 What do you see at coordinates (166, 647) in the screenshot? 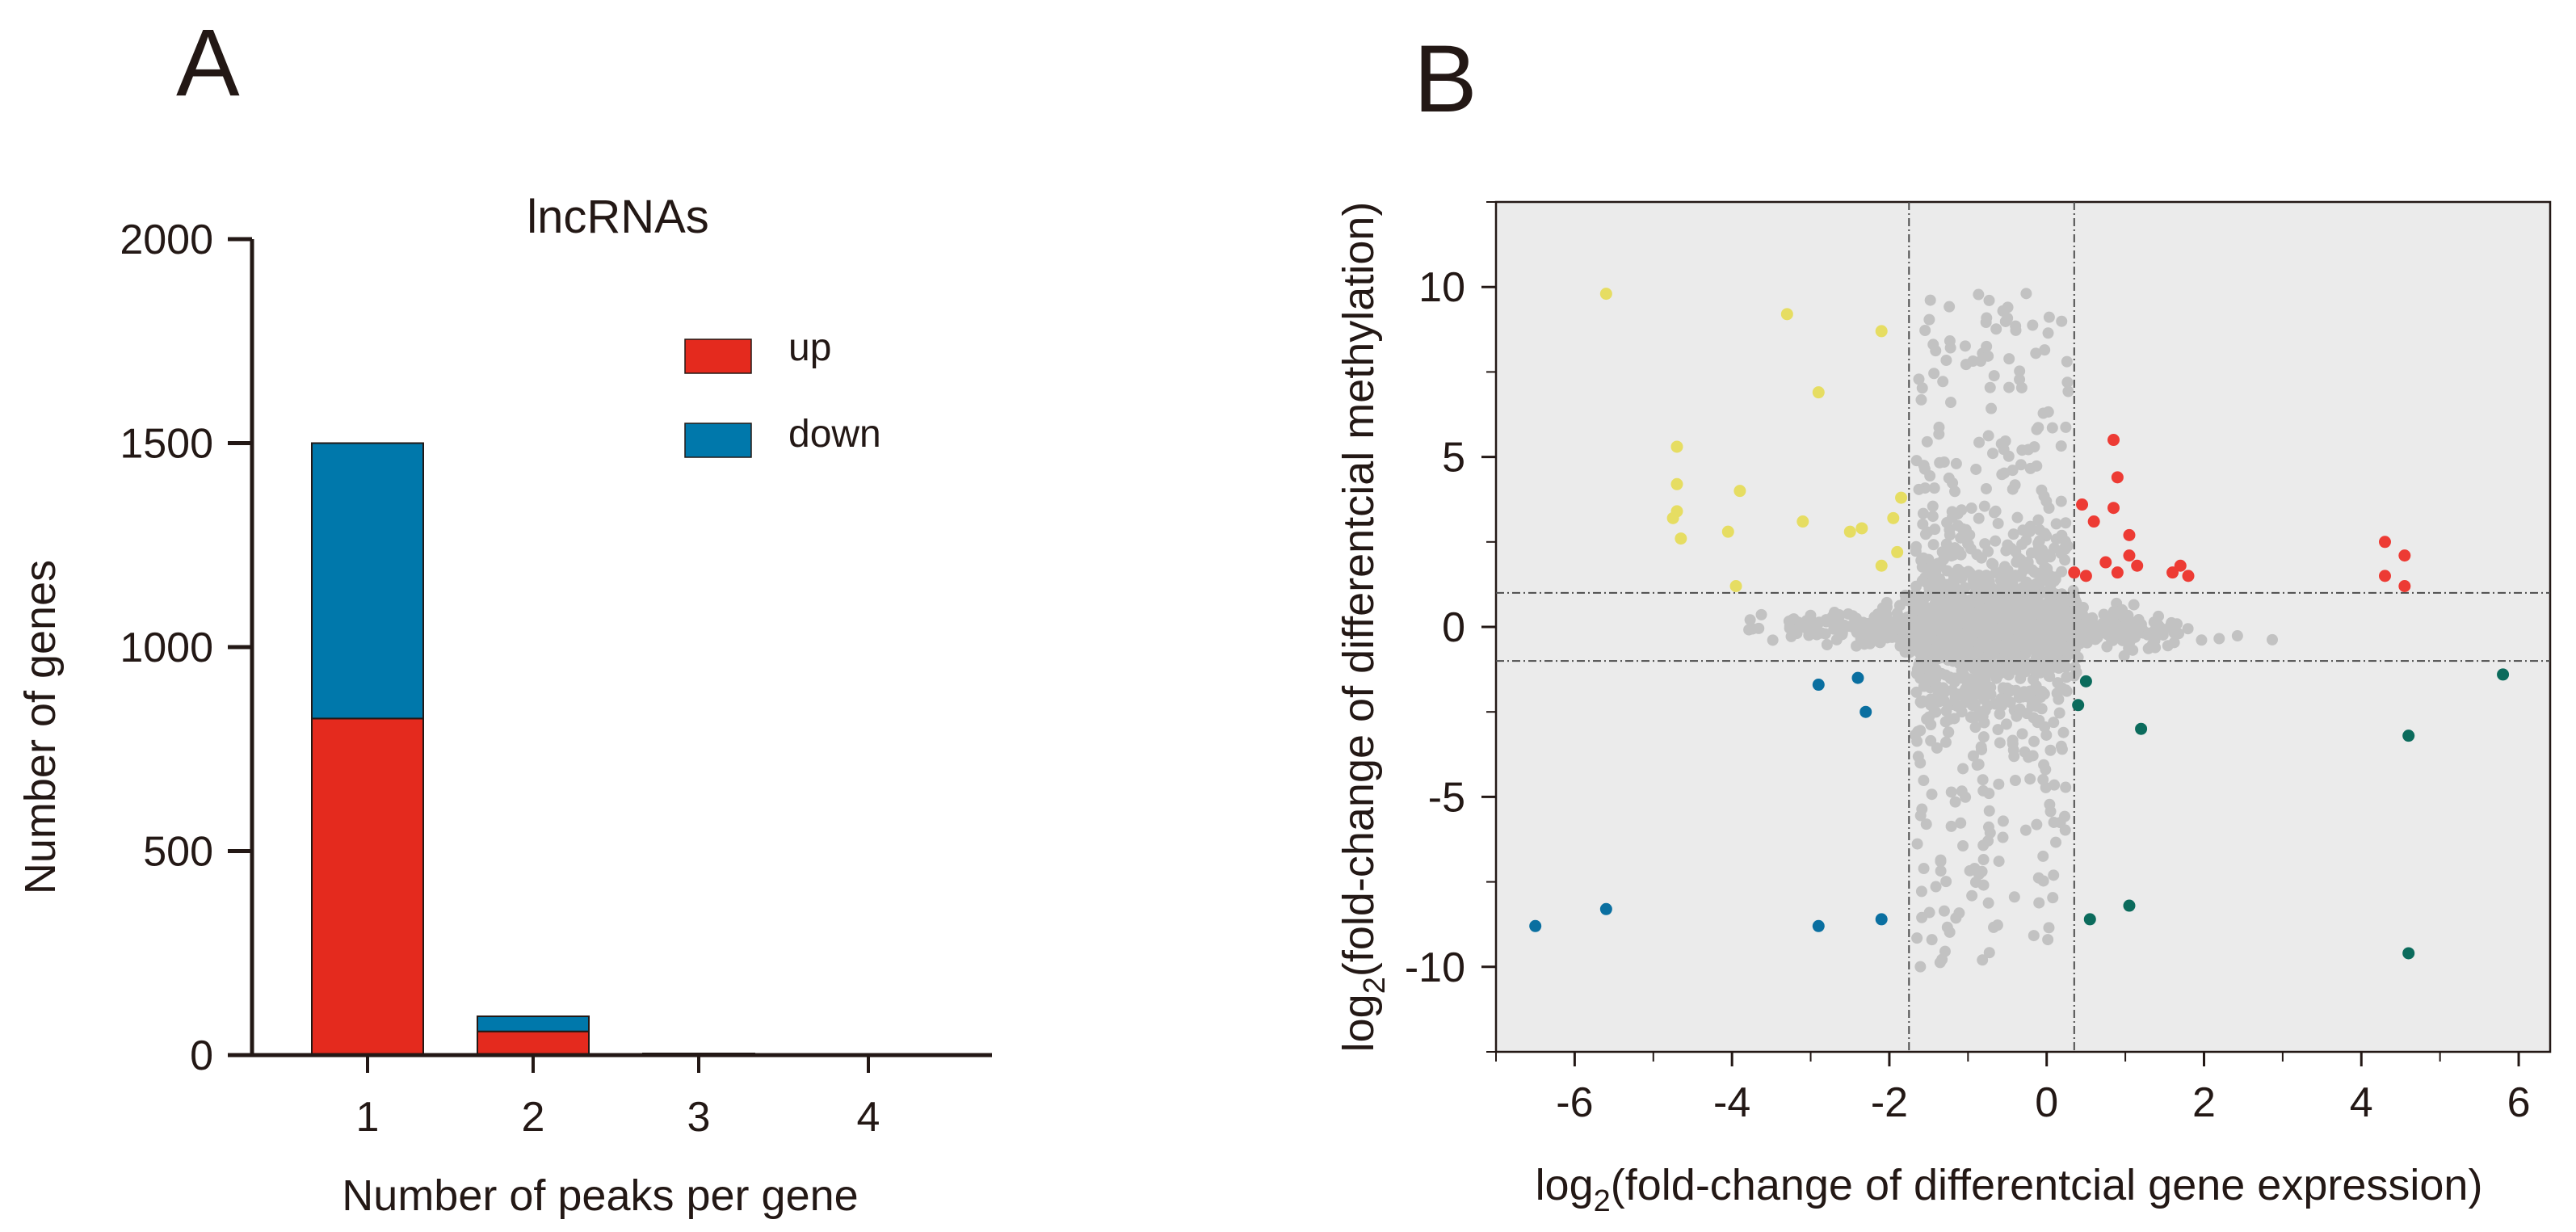
I see `y-tick-label: 1000` at bounding box center [166, 647].